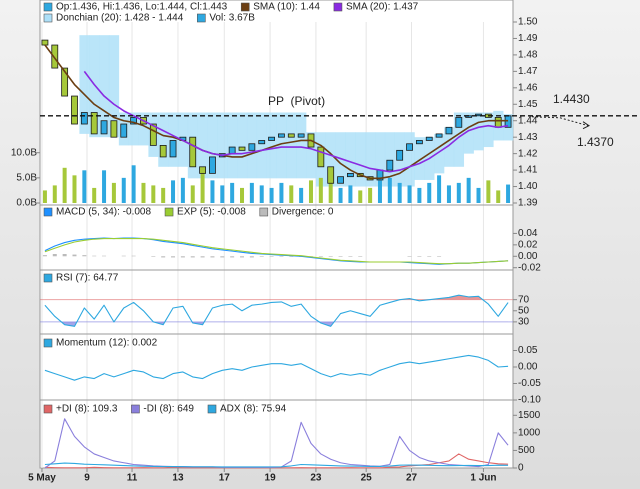 The height and width of the screenshot is (489, 640). What do you see at coordinates (225, 478) in the screenshot?
I see `x-tick-label: 17` at bounding box center [225, 478].